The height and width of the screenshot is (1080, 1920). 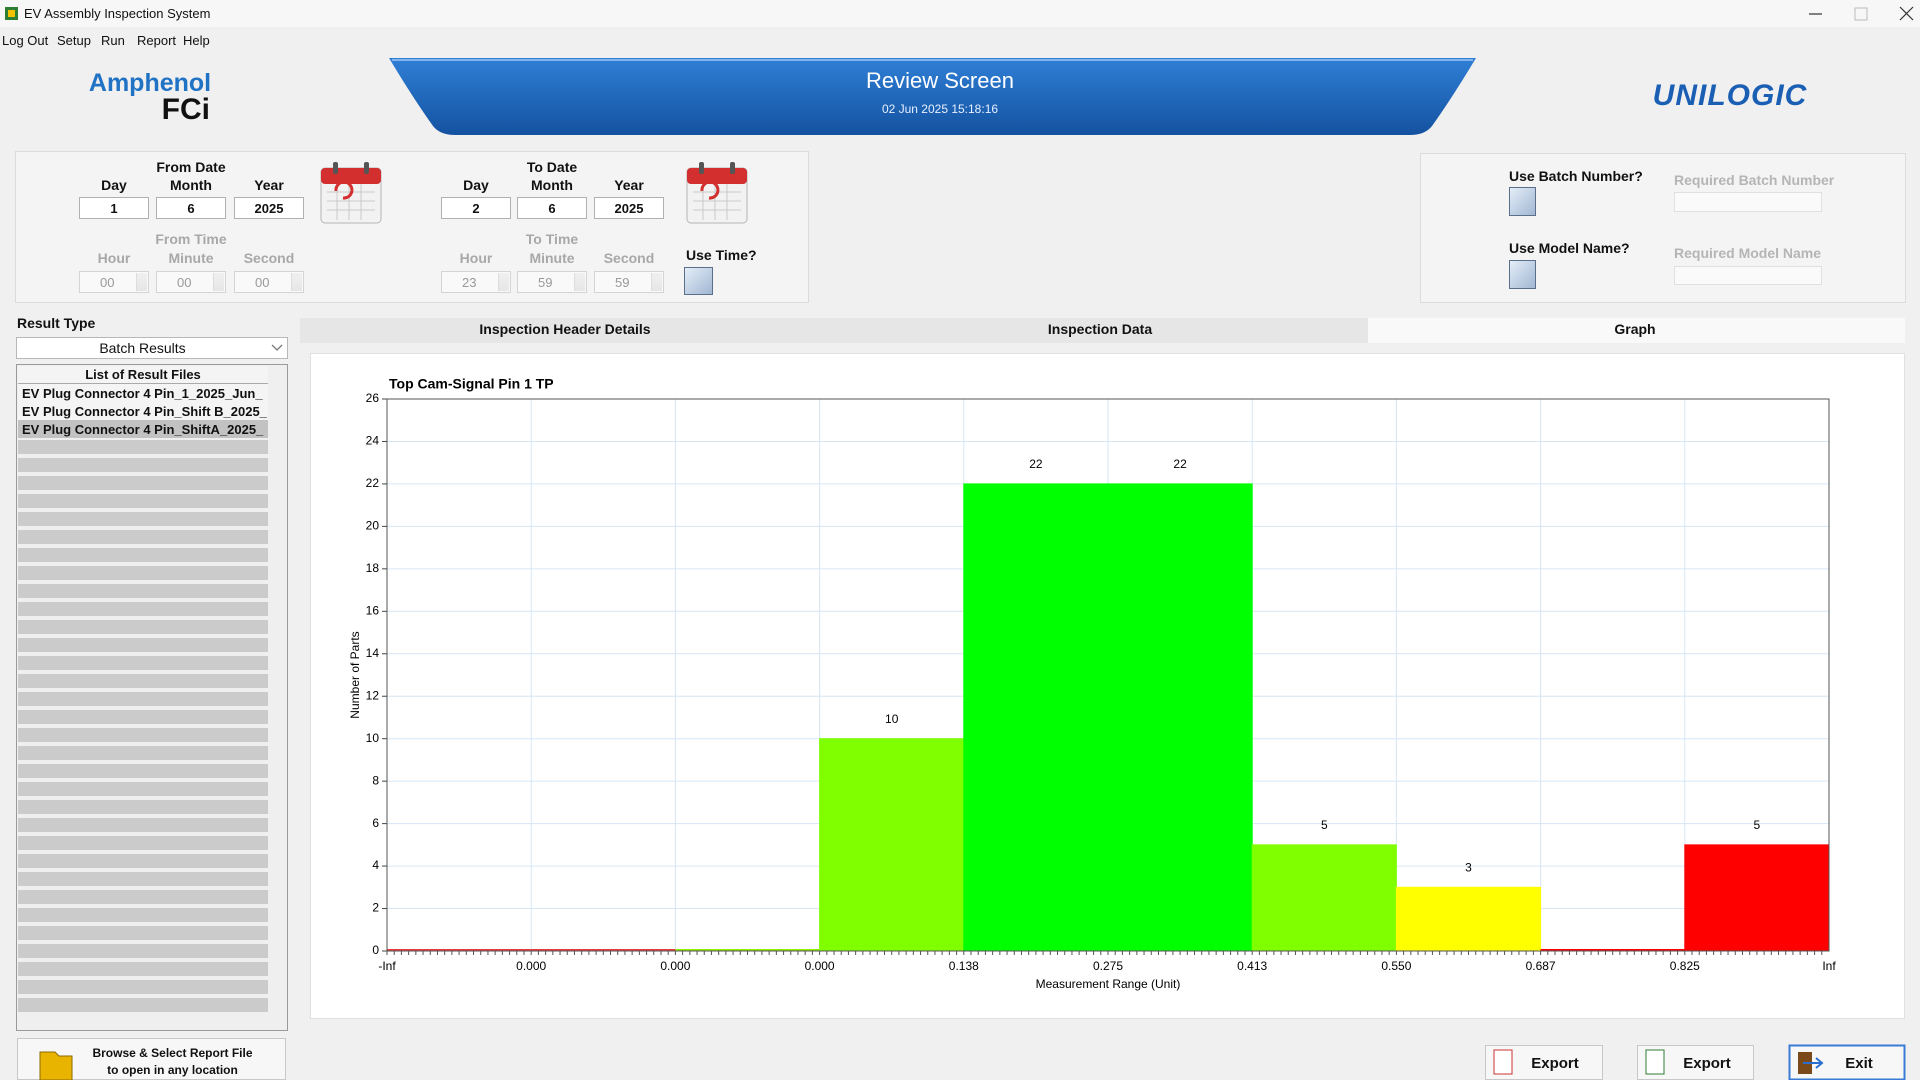 What do you see at coordinates (143, 375) in the screenshot?
I see `file-list-title: List of Result Files` at bounding box center [143, 375].